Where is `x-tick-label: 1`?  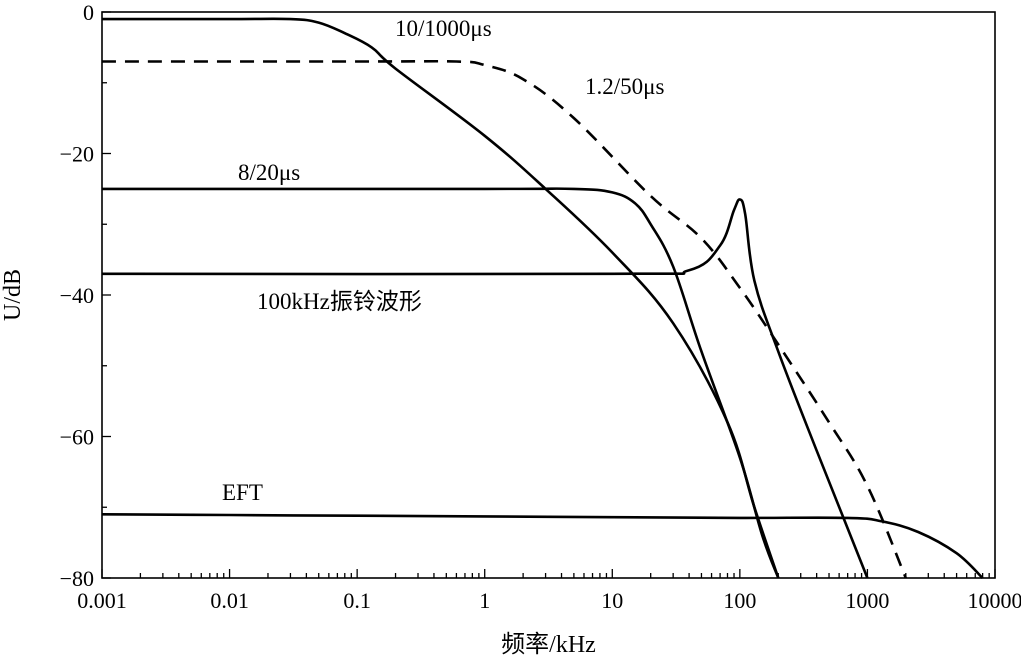
x-tick-label: 1 is located at coordinates (484, 600).